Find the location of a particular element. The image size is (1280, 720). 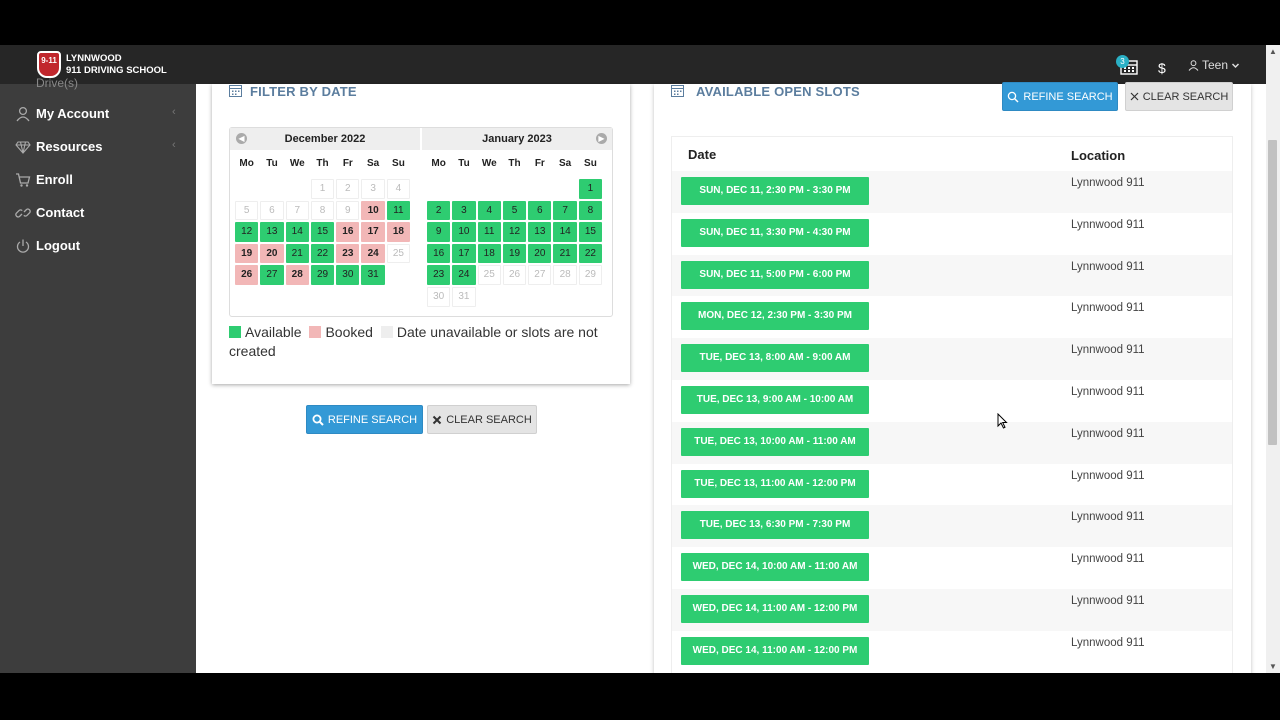

weekday-header: Mo Tu We Th Fr Sa Su is located at coordinates (322, 163).